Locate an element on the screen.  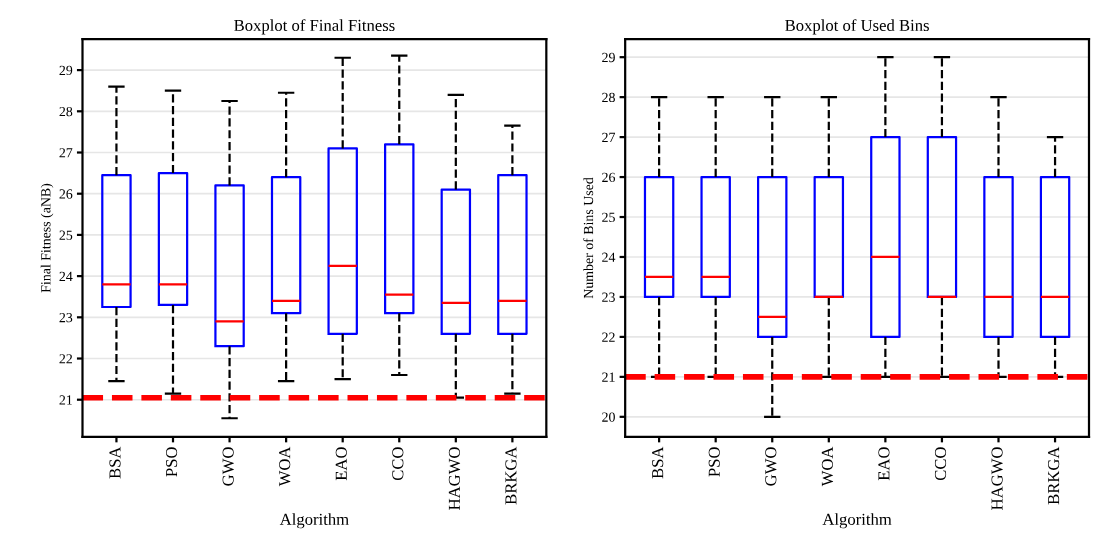
chart-title: Boxplot of Used Bins is located at coordinates (857, 27).